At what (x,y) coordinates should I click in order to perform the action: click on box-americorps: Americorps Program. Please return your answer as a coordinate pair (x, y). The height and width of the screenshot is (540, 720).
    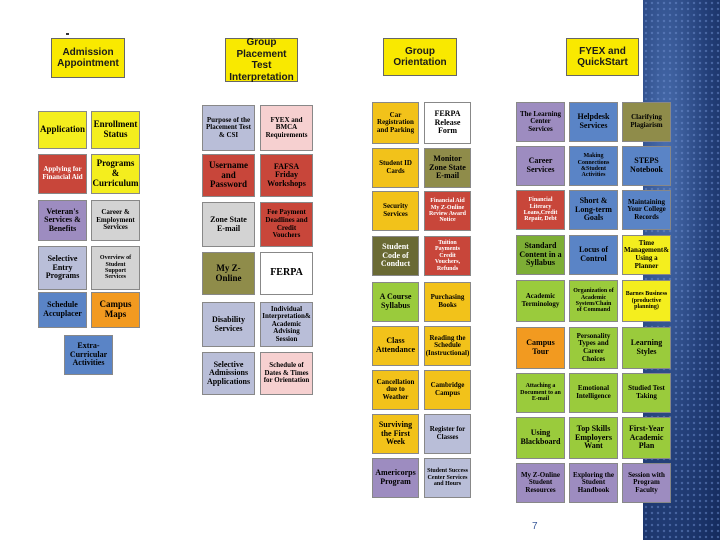
    Looking at the image, I should click on (395, 478).